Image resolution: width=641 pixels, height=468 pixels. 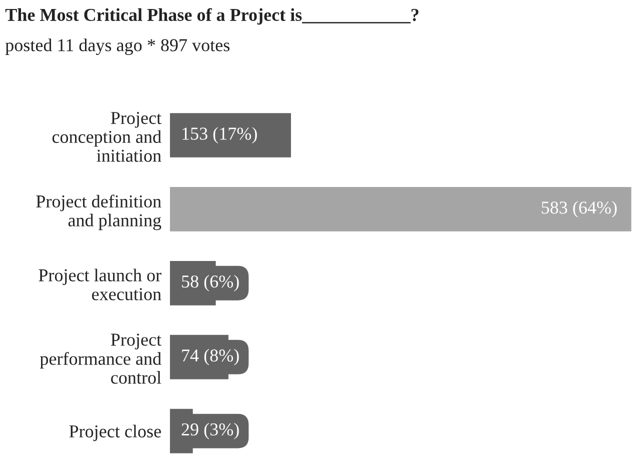 What do you see at coordinates (101, 359) in the screenshot?
I see `y-tick-label: Project performance and control` at bounding box center [101, 359].